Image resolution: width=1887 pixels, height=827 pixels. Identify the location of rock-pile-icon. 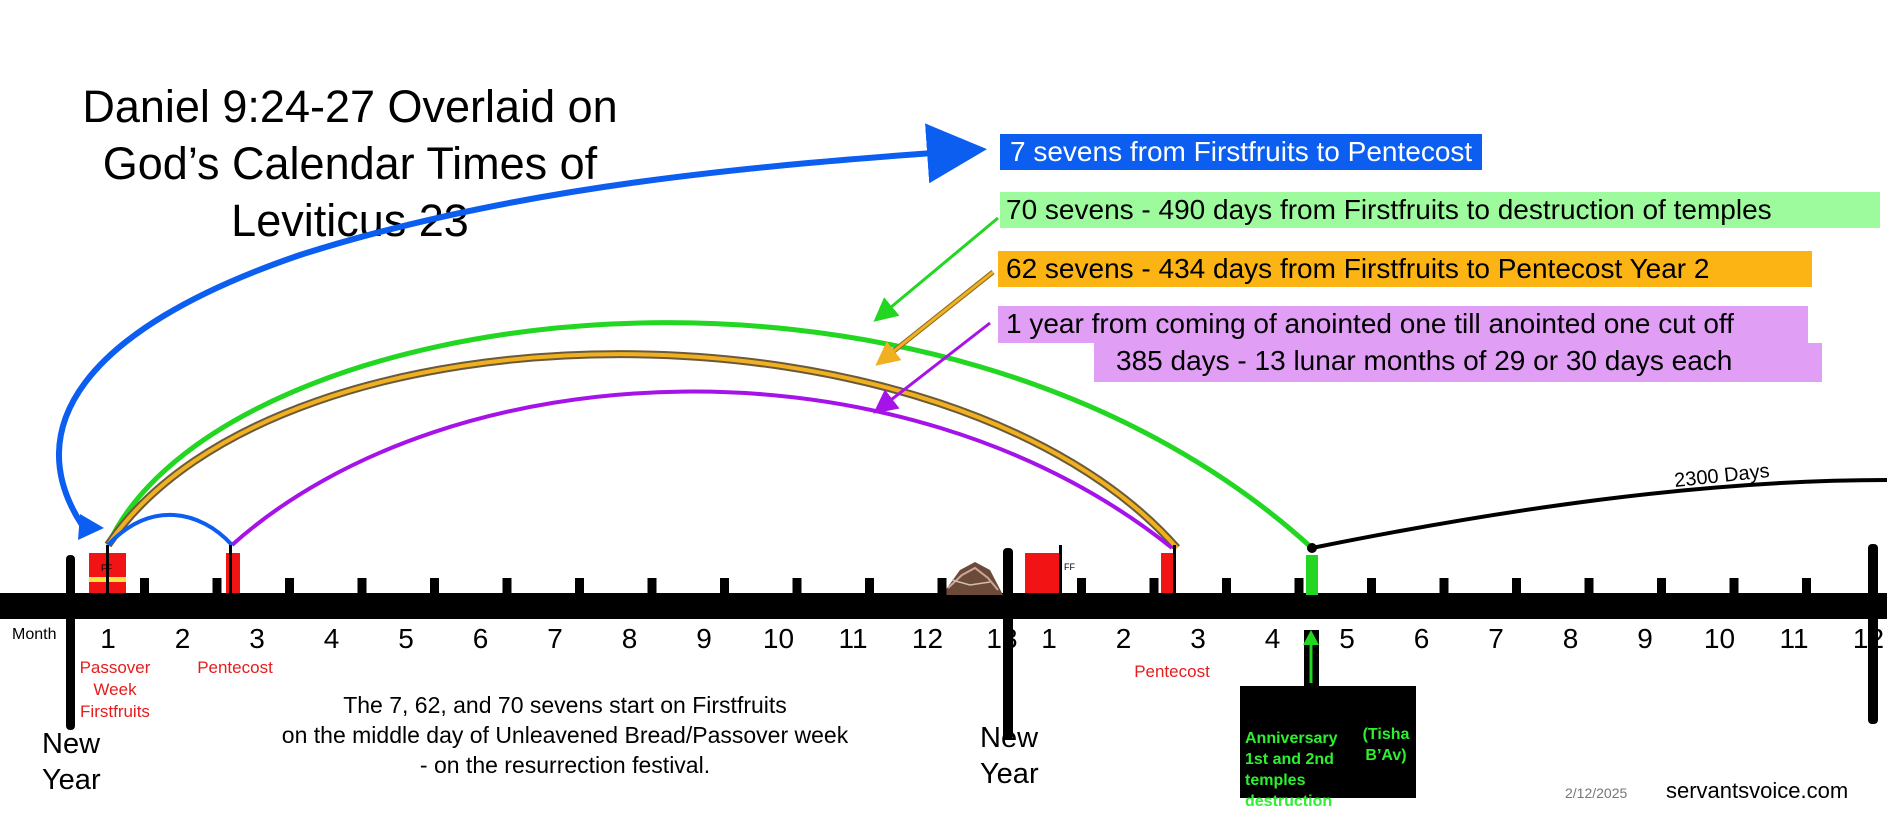
(972, 578).